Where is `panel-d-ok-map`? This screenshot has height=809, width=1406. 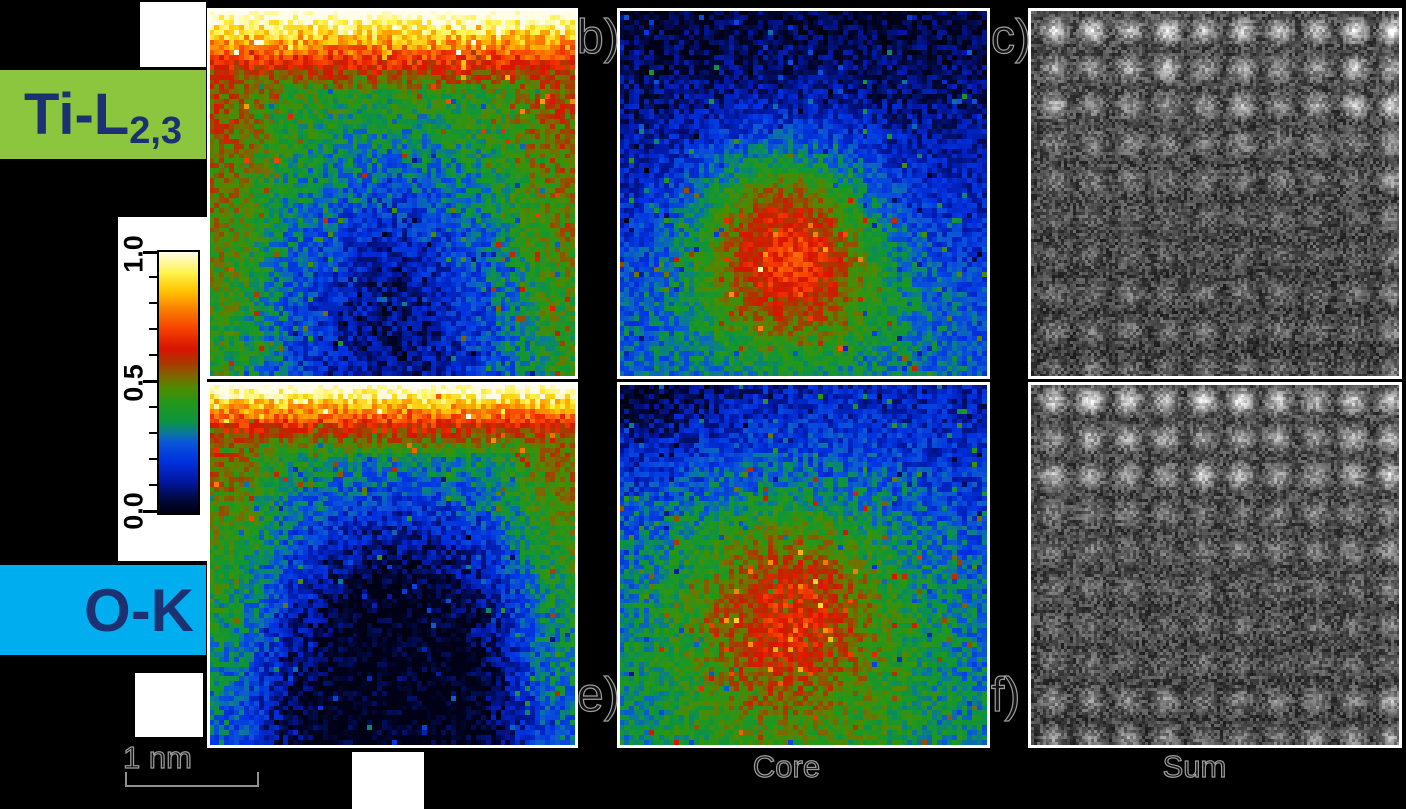 panel-d-ok-map is located at coordinates (392, 565).